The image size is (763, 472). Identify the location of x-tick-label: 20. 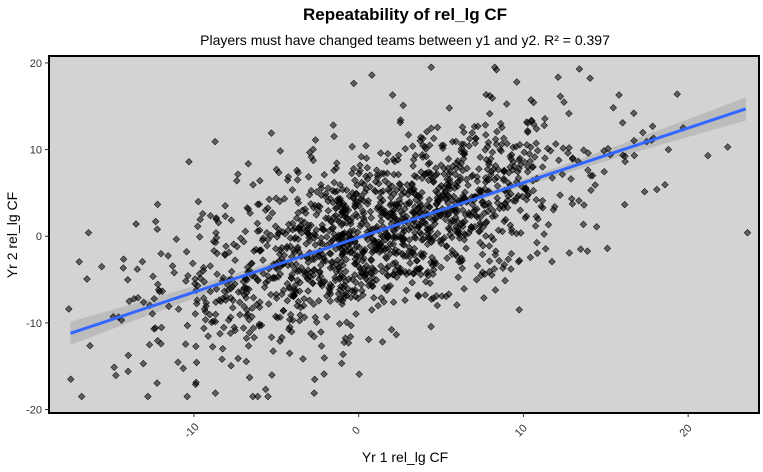
(685, 430).